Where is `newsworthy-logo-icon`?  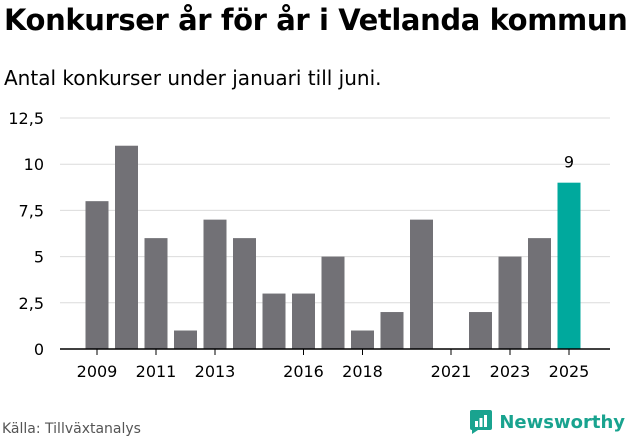 newsworthy-logo-icon is located at coordinates (481, 422).